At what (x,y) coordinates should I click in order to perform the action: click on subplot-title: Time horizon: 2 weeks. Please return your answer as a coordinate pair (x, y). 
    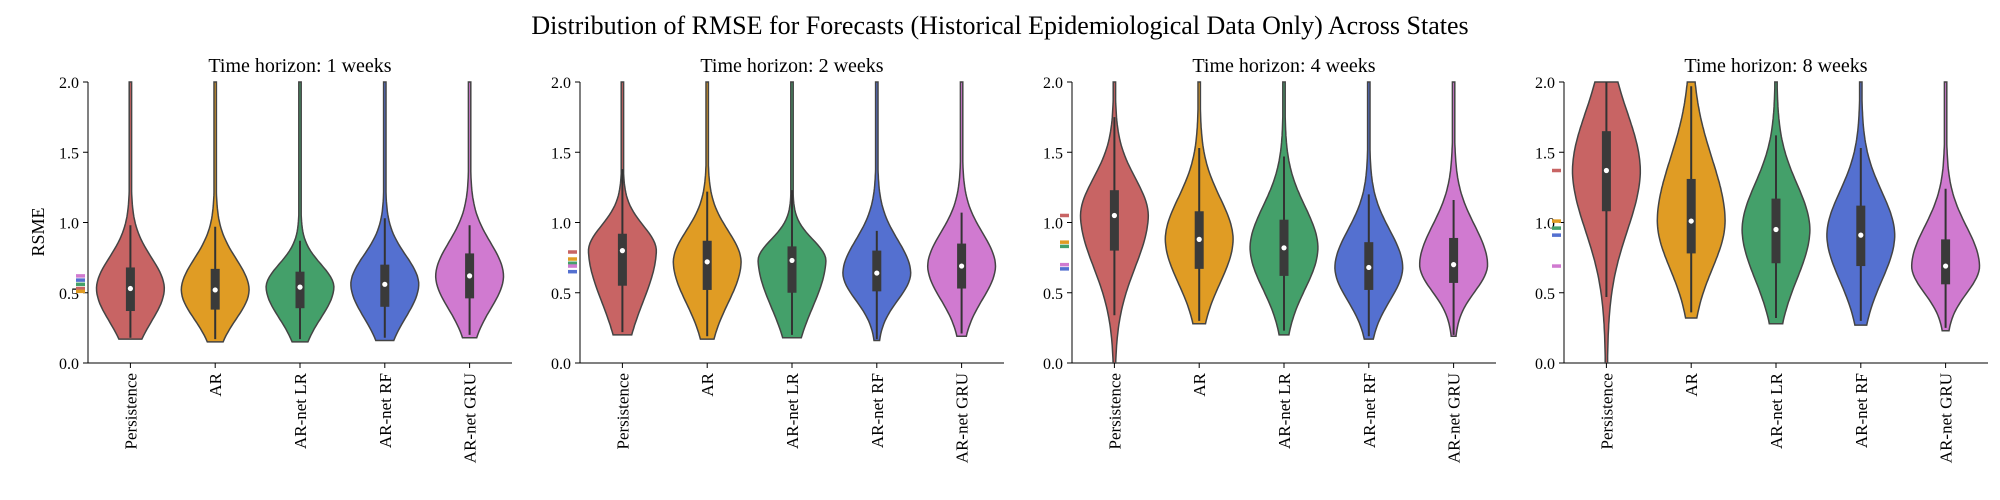
    Looking at the image, I should click on (791, 66).